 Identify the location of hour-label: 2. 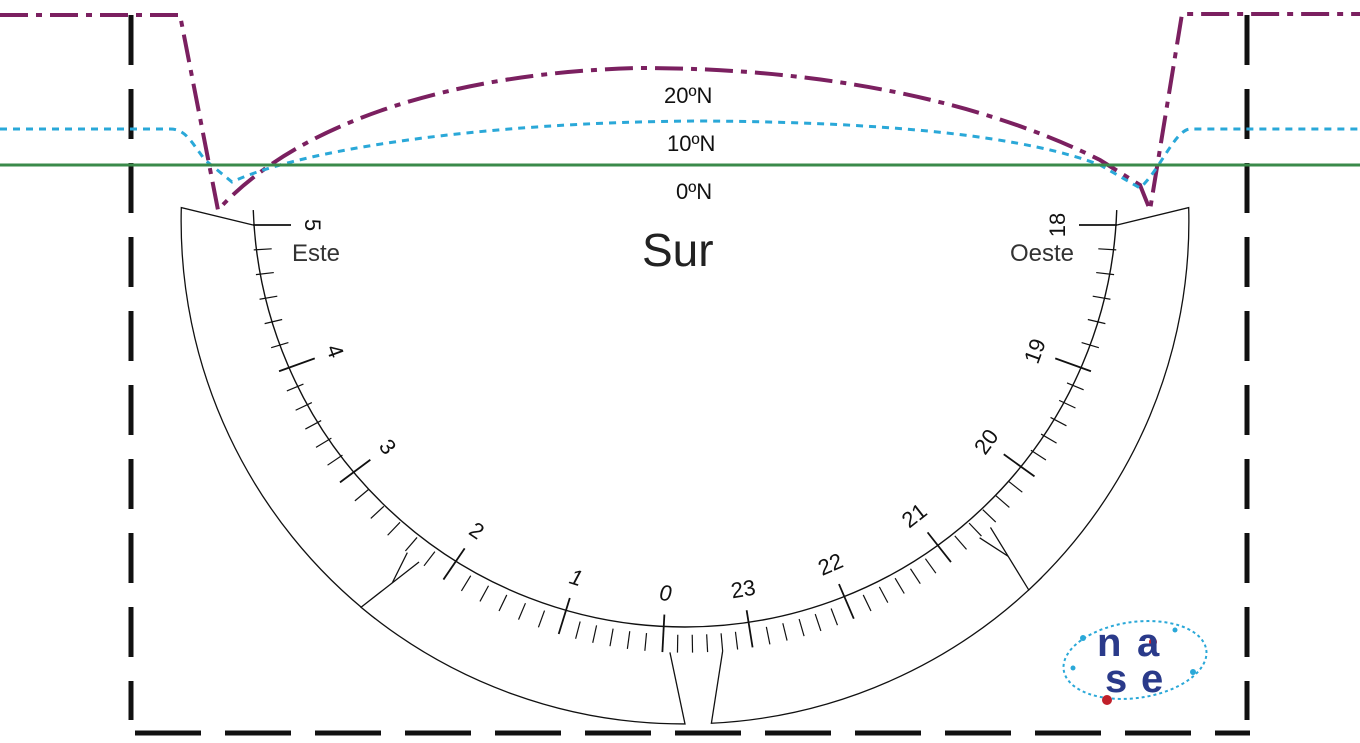
(477, 531).